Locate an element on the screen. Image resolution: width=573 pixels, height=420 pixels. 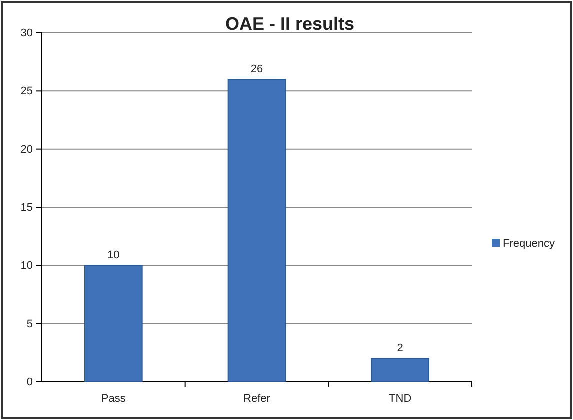
chart-title: OAE - II results is located at coordinates (290, 24).